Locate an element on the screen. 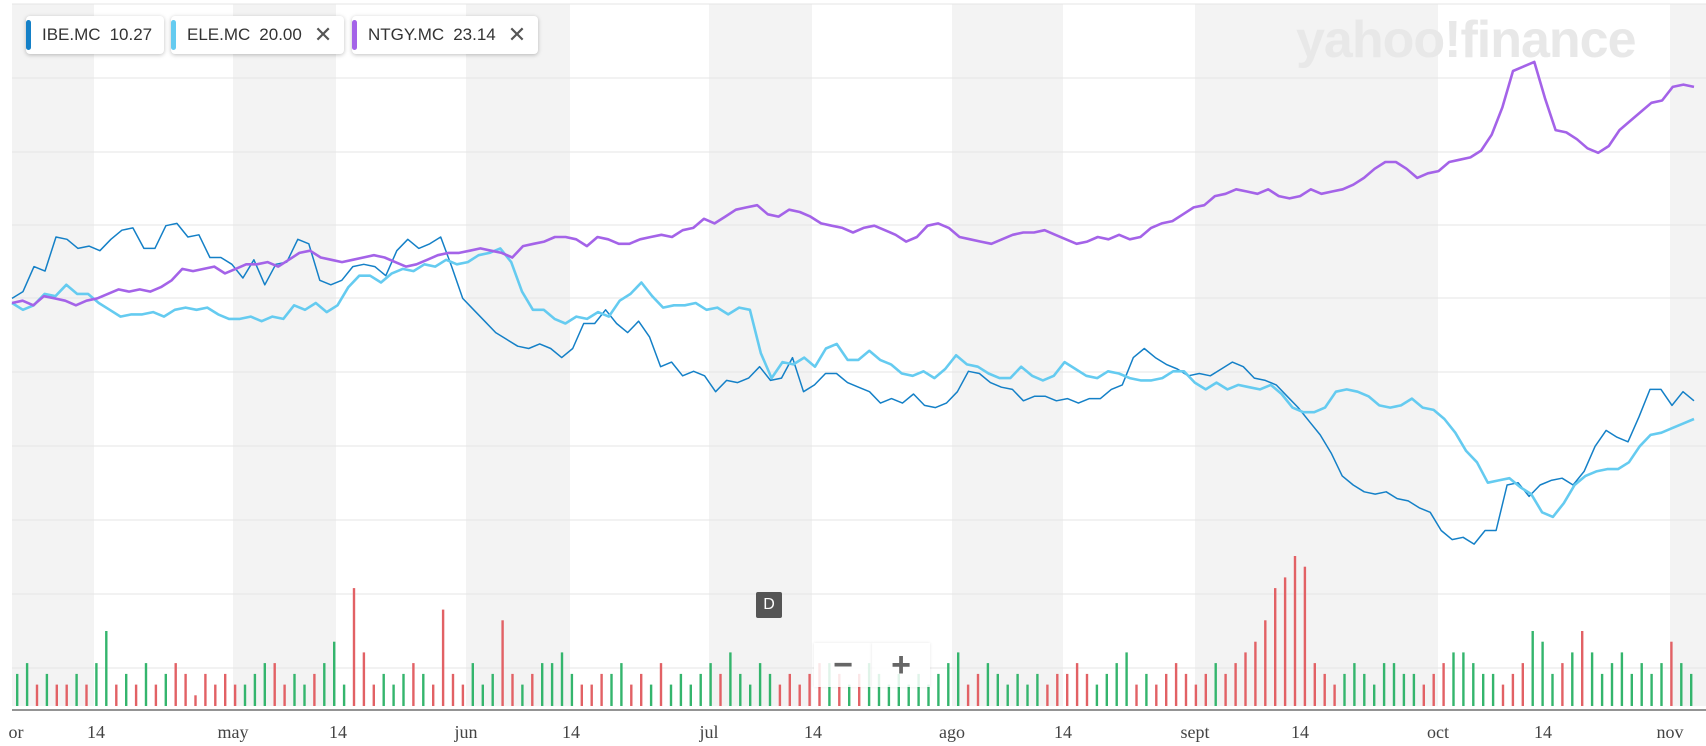  series-color-swatch is located at coordinates (28, 35).